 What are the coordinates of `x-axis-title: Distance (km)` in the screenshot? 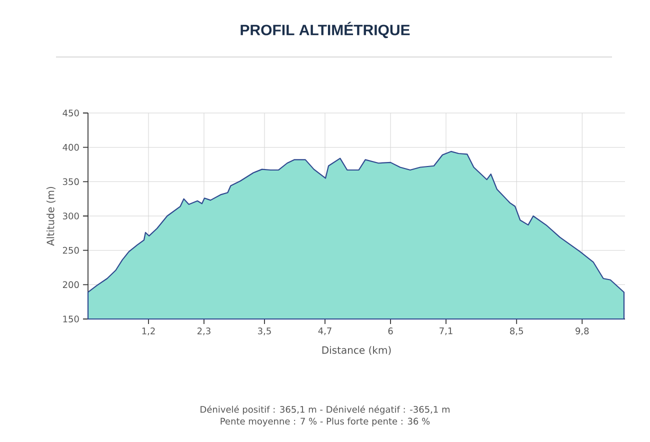 It's located at (356, 351).